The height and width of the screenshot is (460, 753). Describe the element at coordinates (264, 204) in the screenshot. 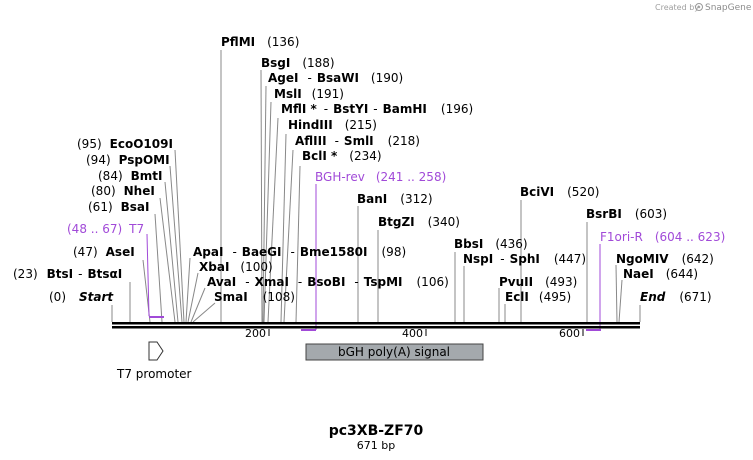

I see `leader-agei` at that location.